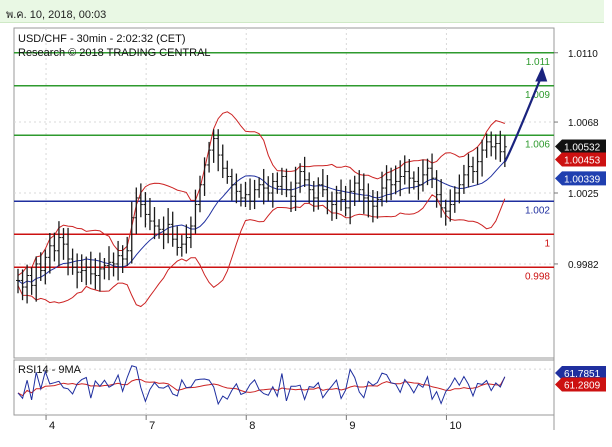 The height and width of the screenshot is (447, 612). I want to click on y-tick-label: 1.0110, so click(583, 54).